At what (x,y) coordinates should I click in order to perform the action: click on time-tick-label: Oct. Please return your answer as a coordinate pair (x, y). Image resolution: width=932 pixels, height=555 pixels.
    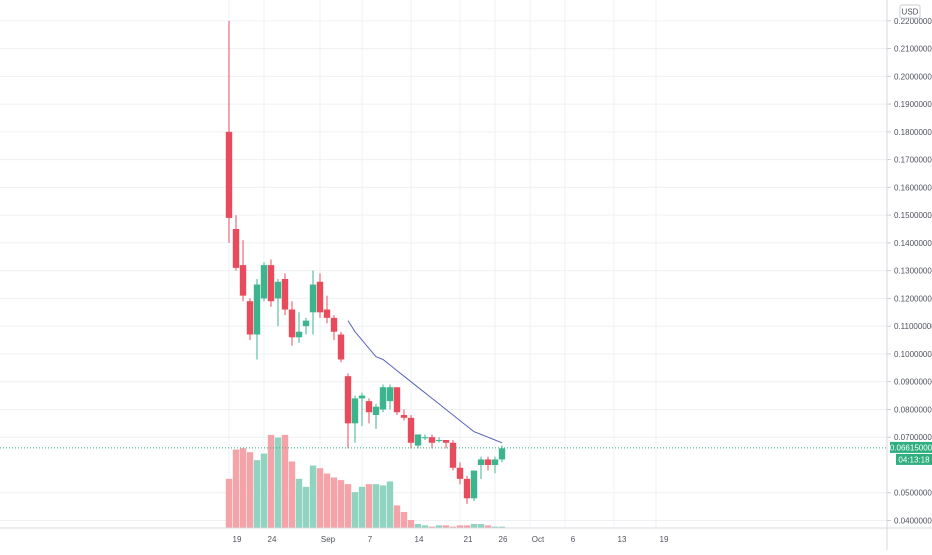
    Looking at the image, I should click on (538, 539).